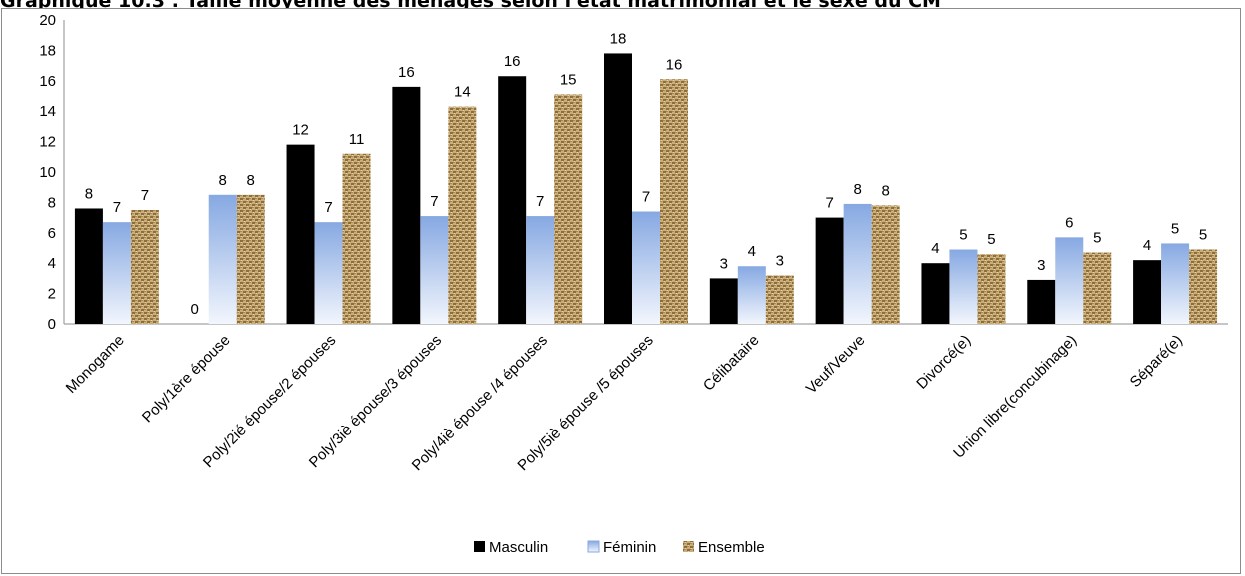 The width and height of the screenshot is (1245, 576). I want to click on legend-swatch-masculin, so click(479, 546).